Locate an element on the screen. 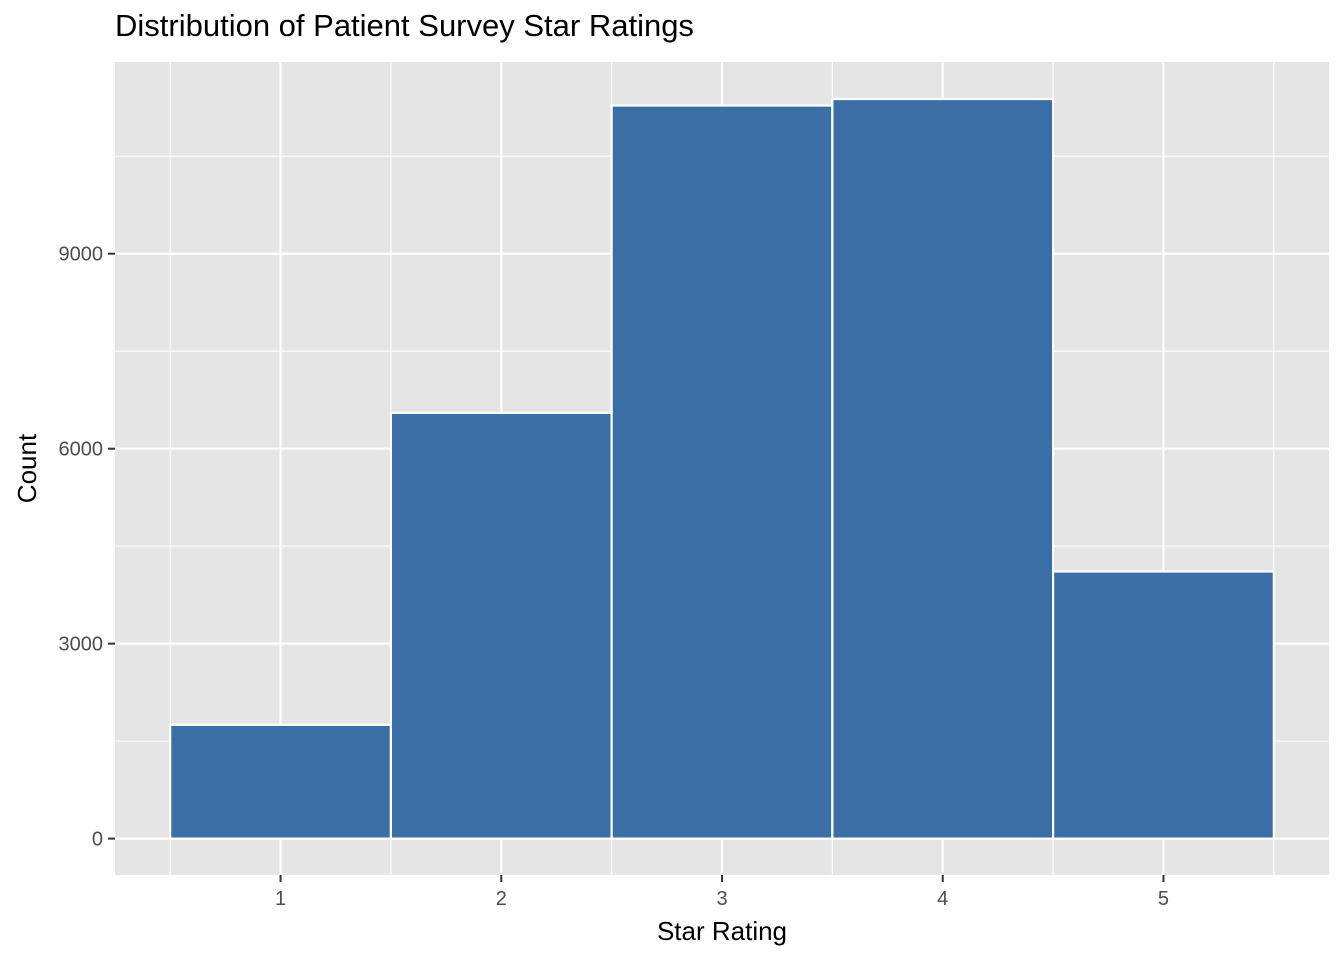 This screenshot has height=960, width=1344. y-tick-label: 6000 is located at coordinates (81, 450).